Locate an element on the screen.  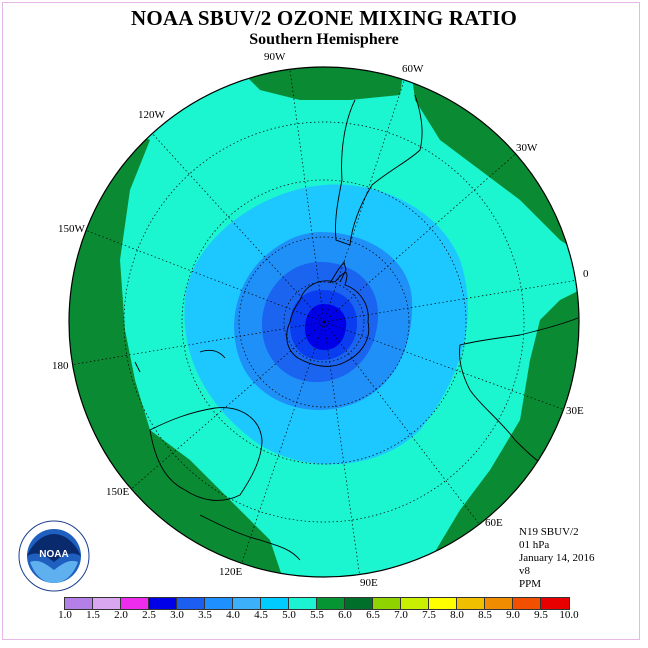
info-date: January 14, 2016 is located at coordinates (557, 558).